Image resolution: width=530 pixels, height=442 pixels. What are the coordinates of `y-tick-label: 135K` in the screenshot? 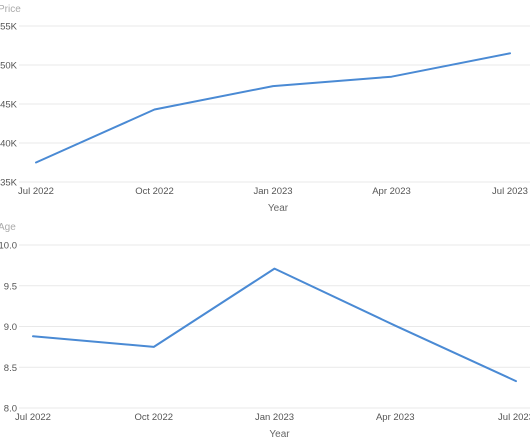 It's located at (9, 183).